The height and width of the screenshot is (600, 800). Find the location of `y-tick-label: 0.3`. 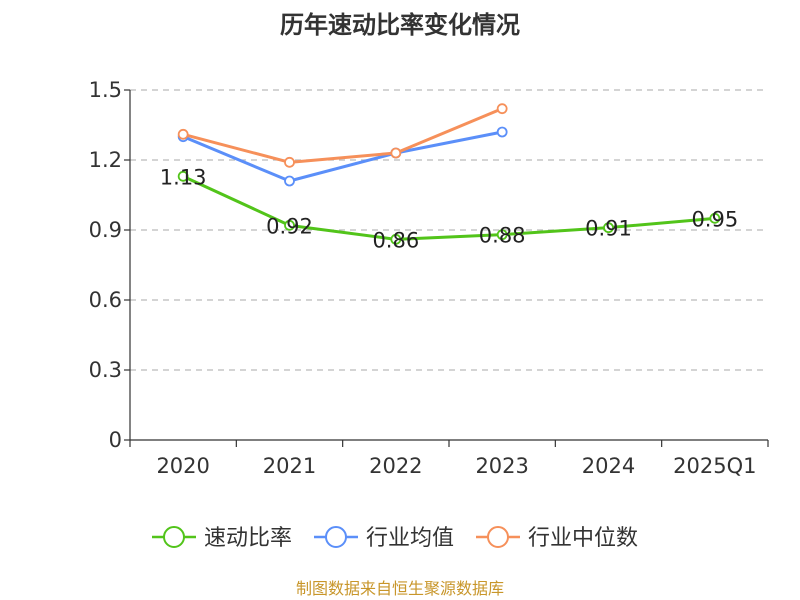

y-tick-label: 0.3 is located at coordinates (105, 370).